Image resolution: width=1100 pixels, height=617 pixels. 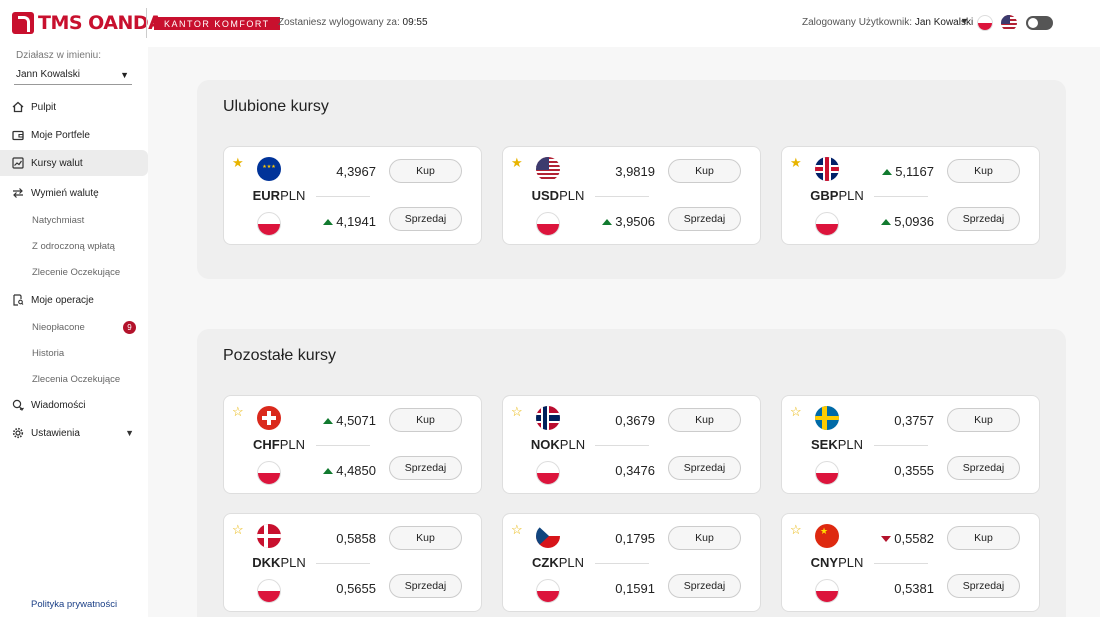 What do you see at coordinates (548, 169) in the screenshot?
I see `usd-flag-icon` at bounding box center [548, 169].